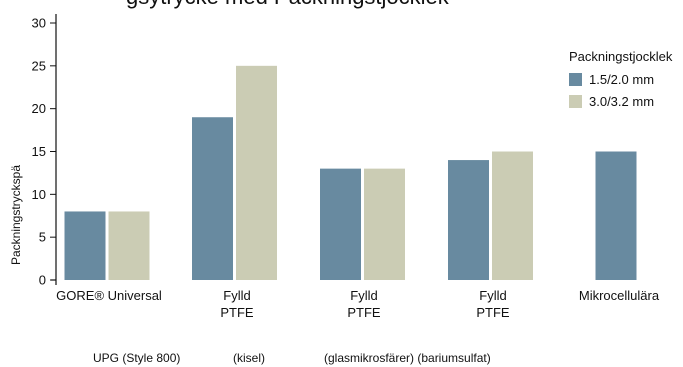 The image size is (683, 367). What do you see at coordinates (109, 295) in the screenshot?
I see `category-label: GORE® Universal` at bounding box center [109, 295].